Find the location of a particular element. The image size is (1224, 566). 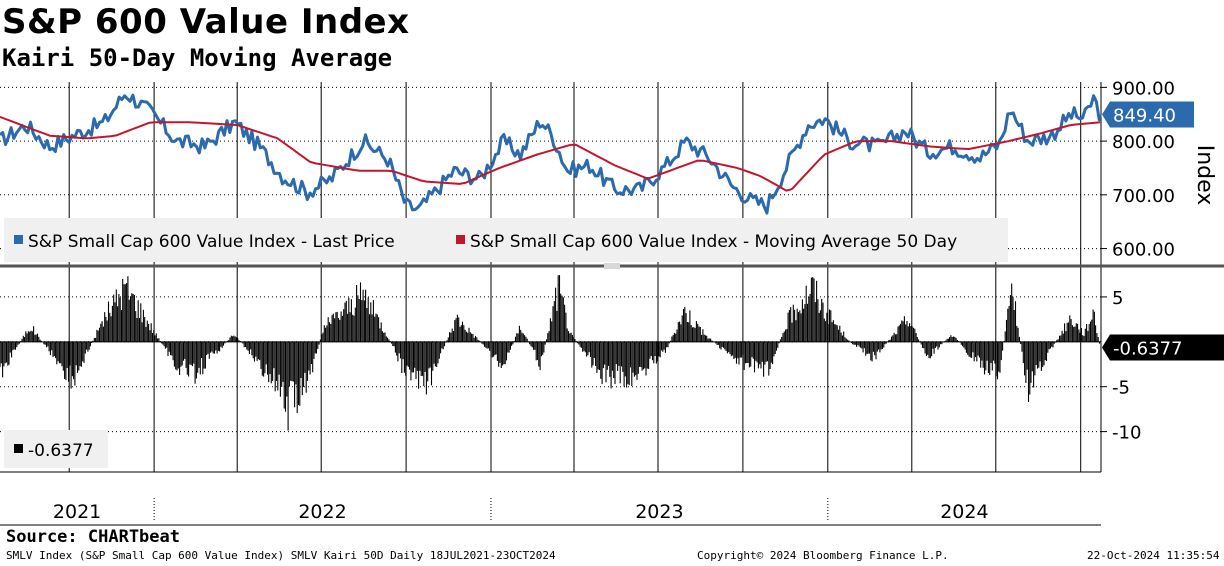

chart-subtitle: Kairi 50-Day Moving Average is located at coordinates (197, 58).